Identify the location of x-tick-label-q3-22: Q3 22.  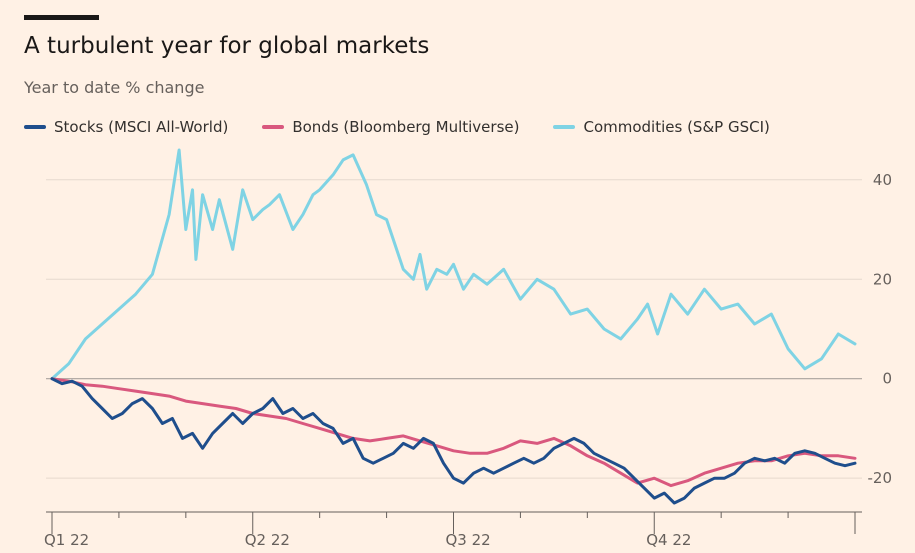
(468, 540).